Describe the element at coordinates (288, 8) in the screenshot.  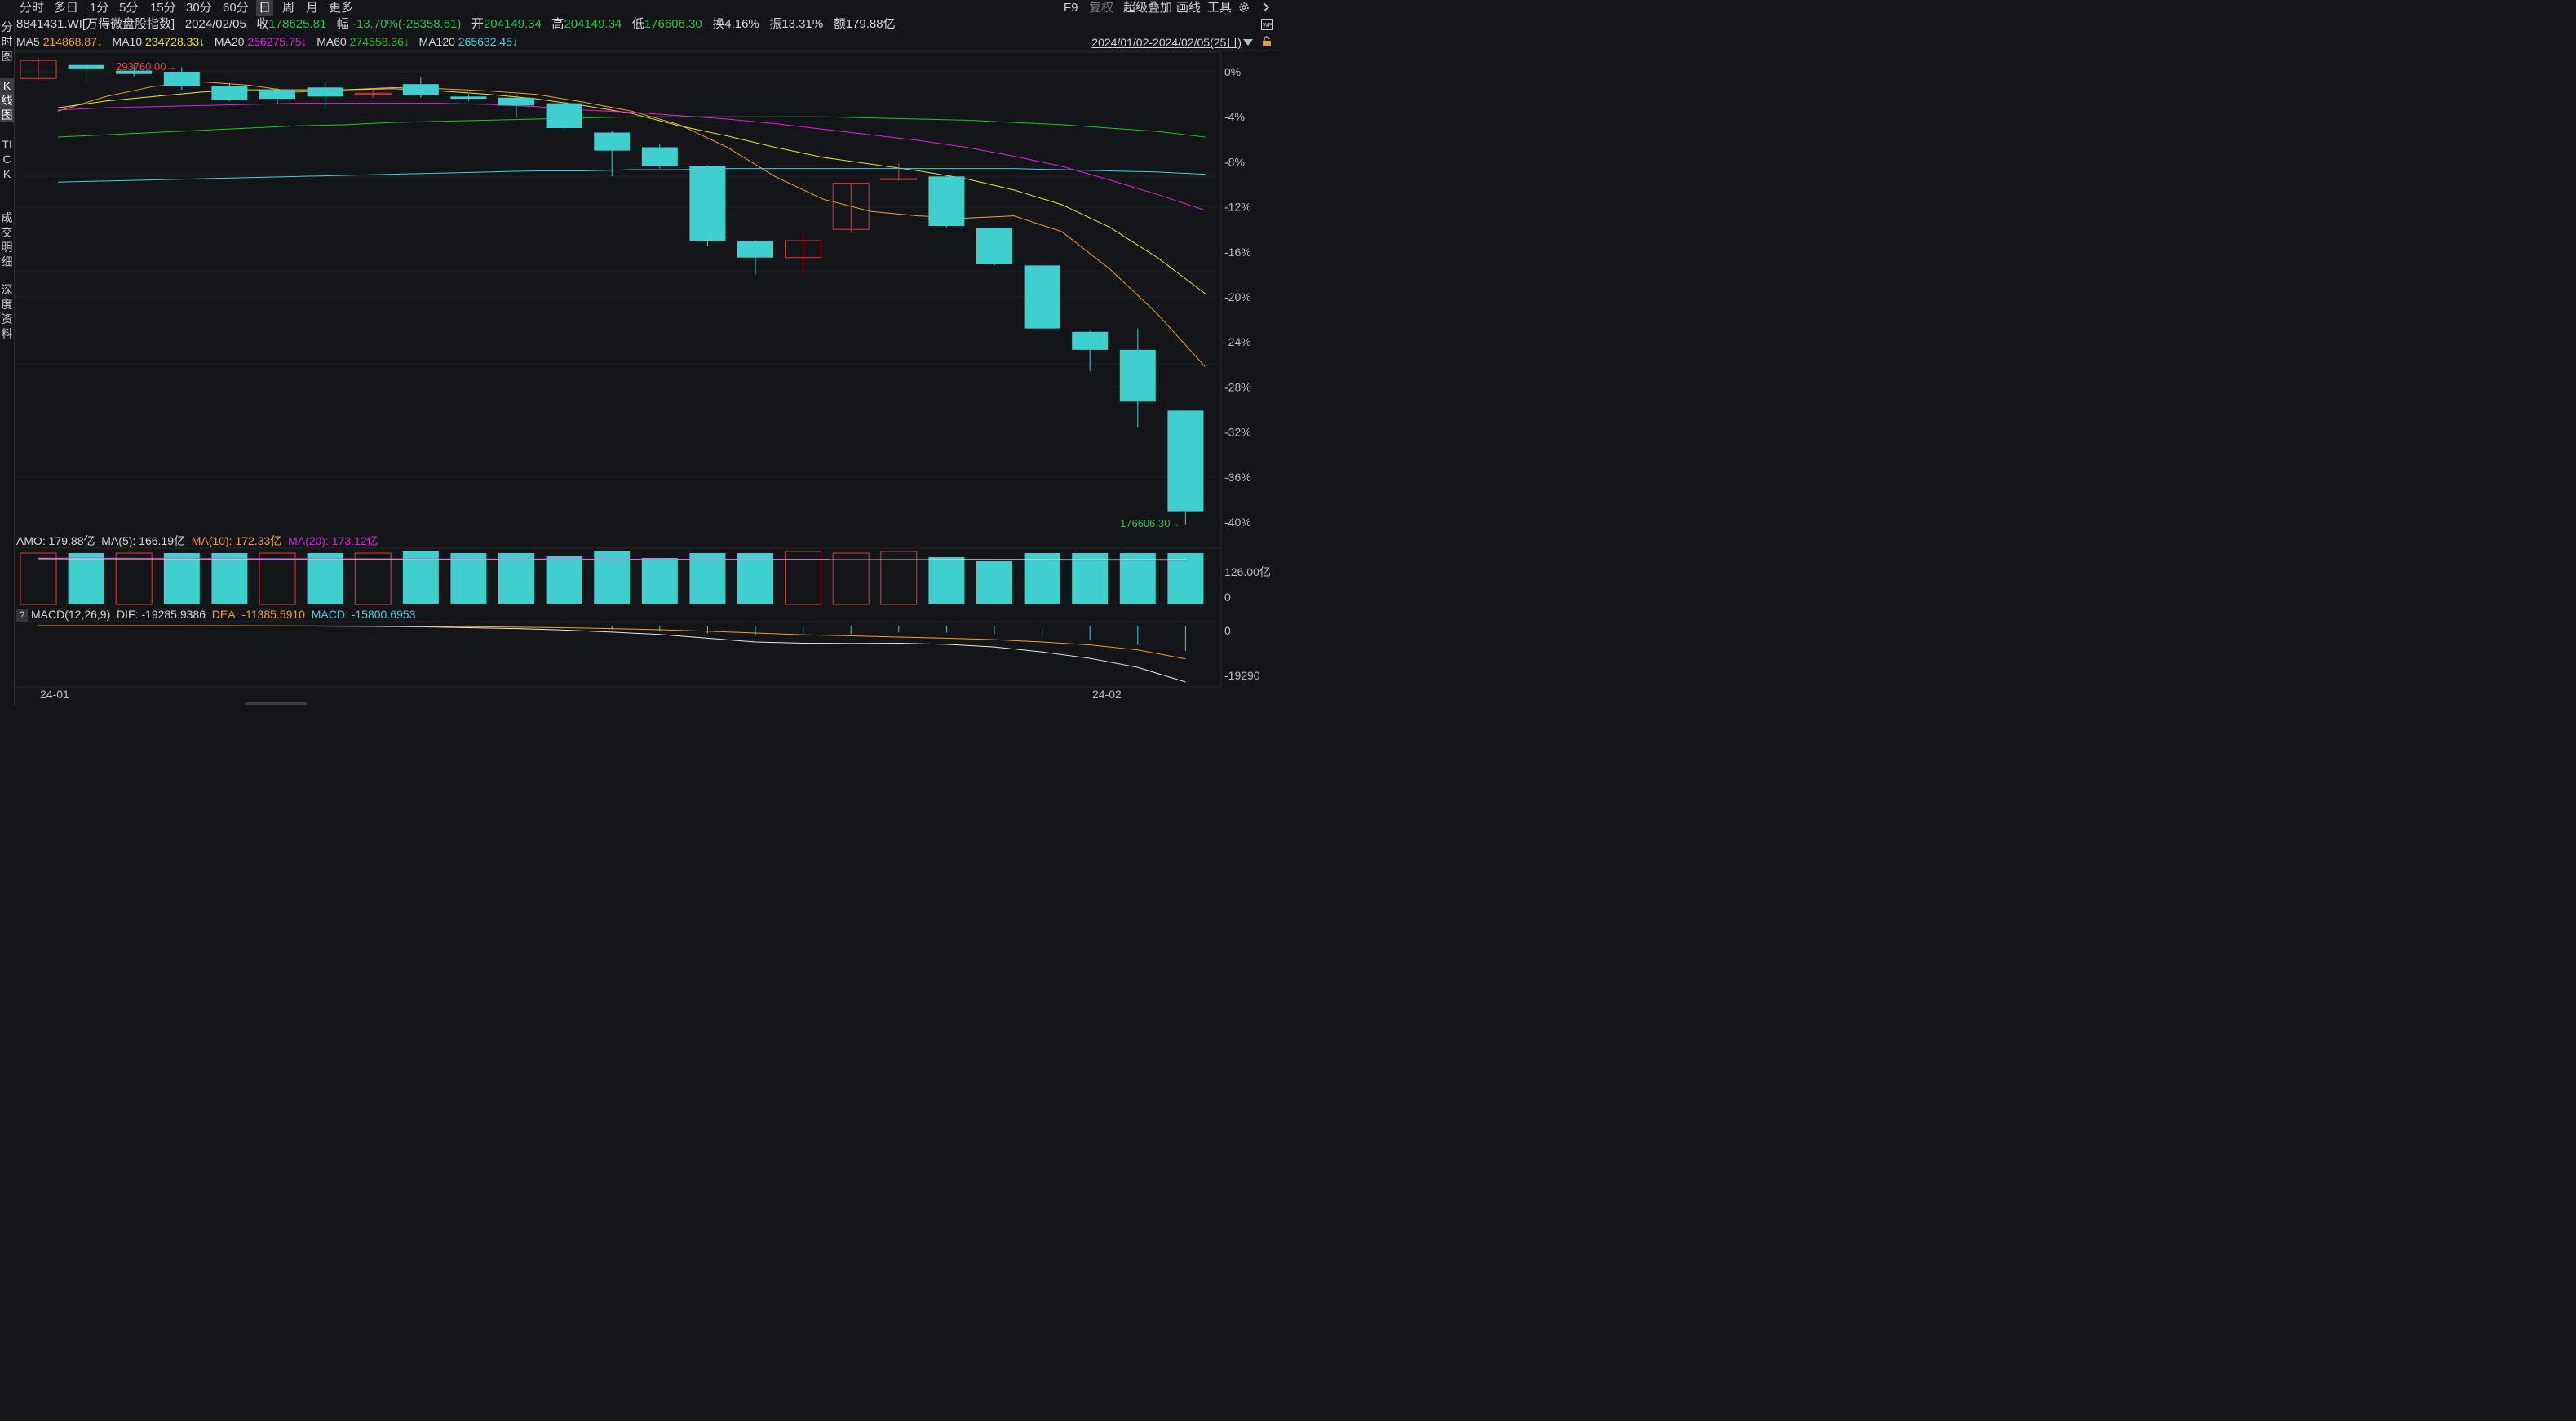
I see `period-tab-8: 周` at that location.